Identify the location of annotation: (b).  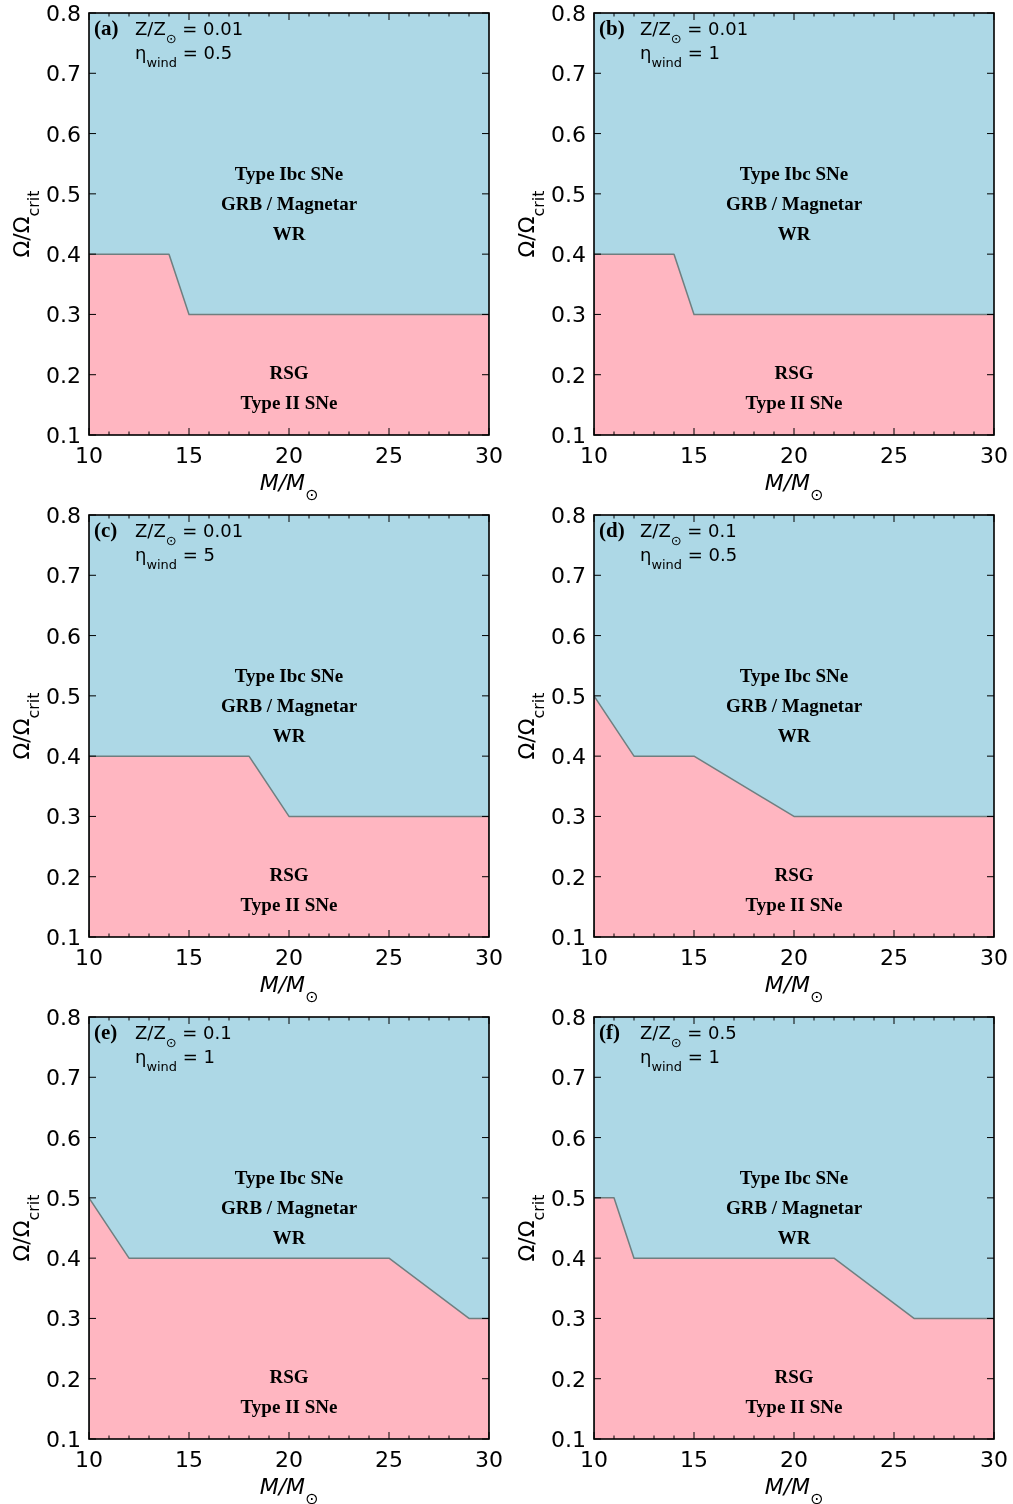
(612, 28).